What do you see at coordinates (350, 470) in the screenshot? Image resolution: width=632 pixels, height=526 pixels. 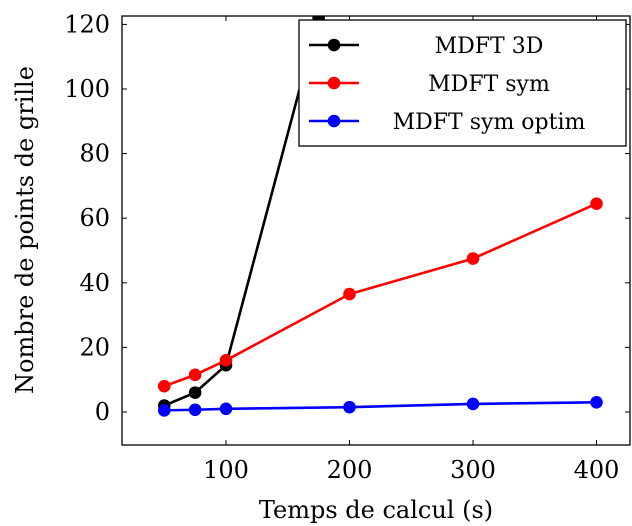 I see `x-tick-label: 200` at bounding box center [350, 470].